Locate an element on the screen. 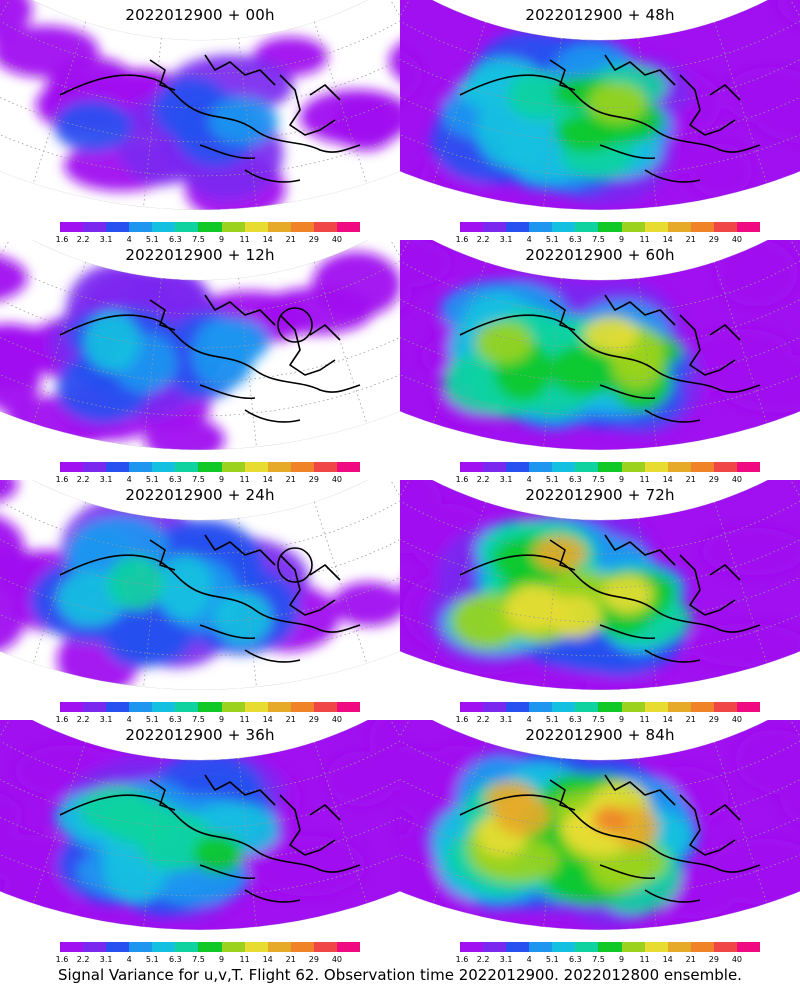 The width and height of the screenshot is (800, 1000). panel-title: 2022012900 + 24h is located at coordinates (200, 495).